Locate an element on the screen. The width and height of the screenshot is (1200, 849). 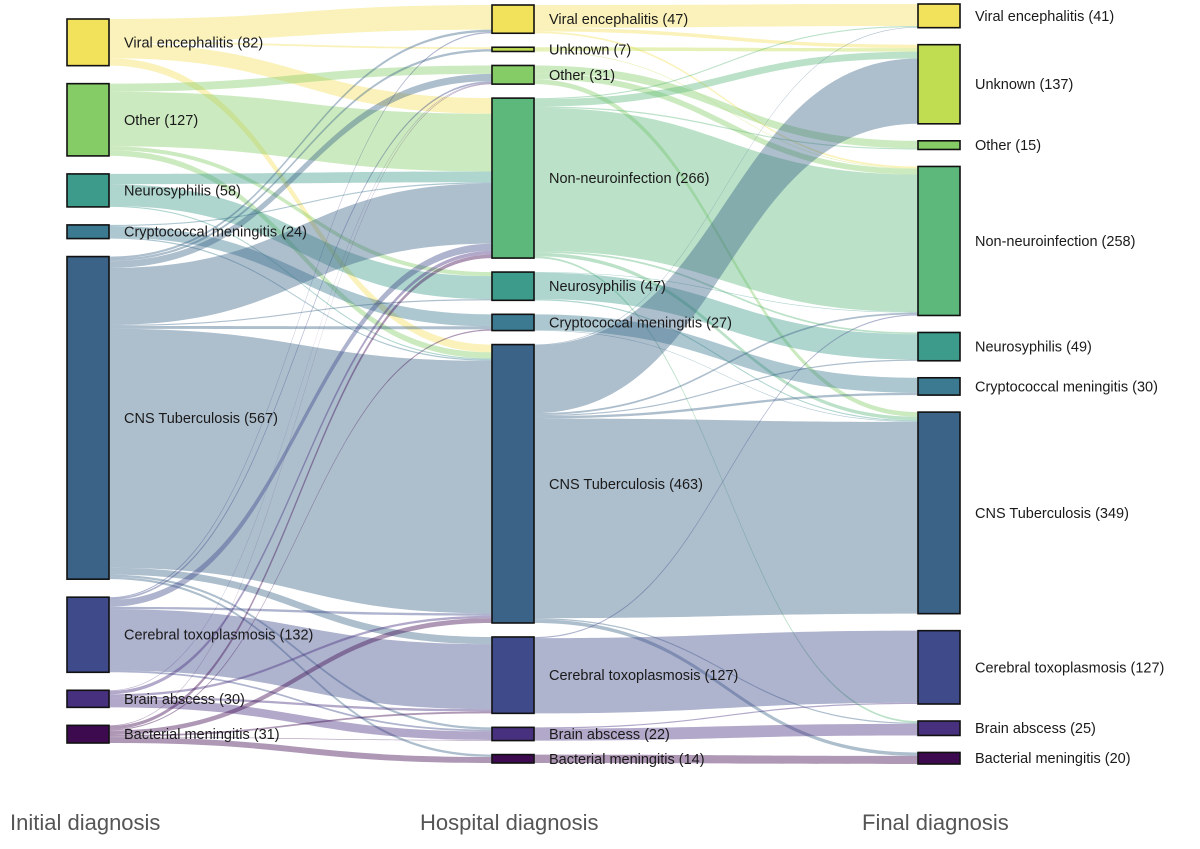
flow-hospital-final-cns-tuberculosis-to-non-neuroinfection is located at coordinates (726, 363).